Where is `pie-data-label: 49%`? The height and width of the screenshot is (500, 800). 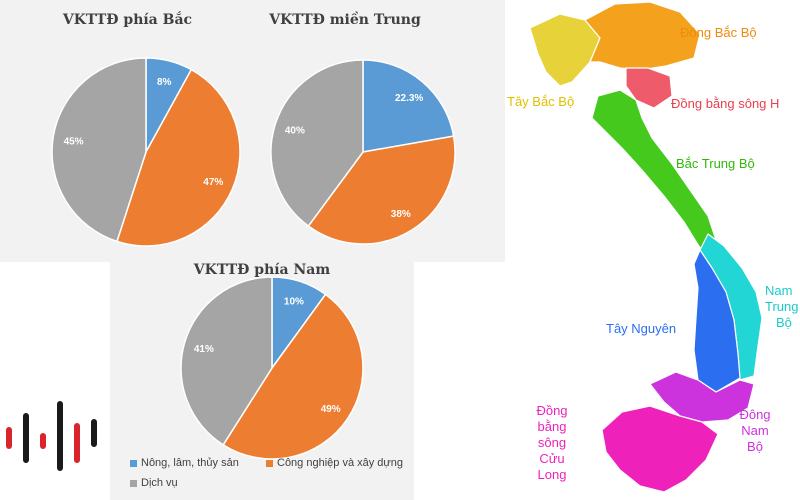 pie-data-label: 49% is located at coordinates (331, 409).